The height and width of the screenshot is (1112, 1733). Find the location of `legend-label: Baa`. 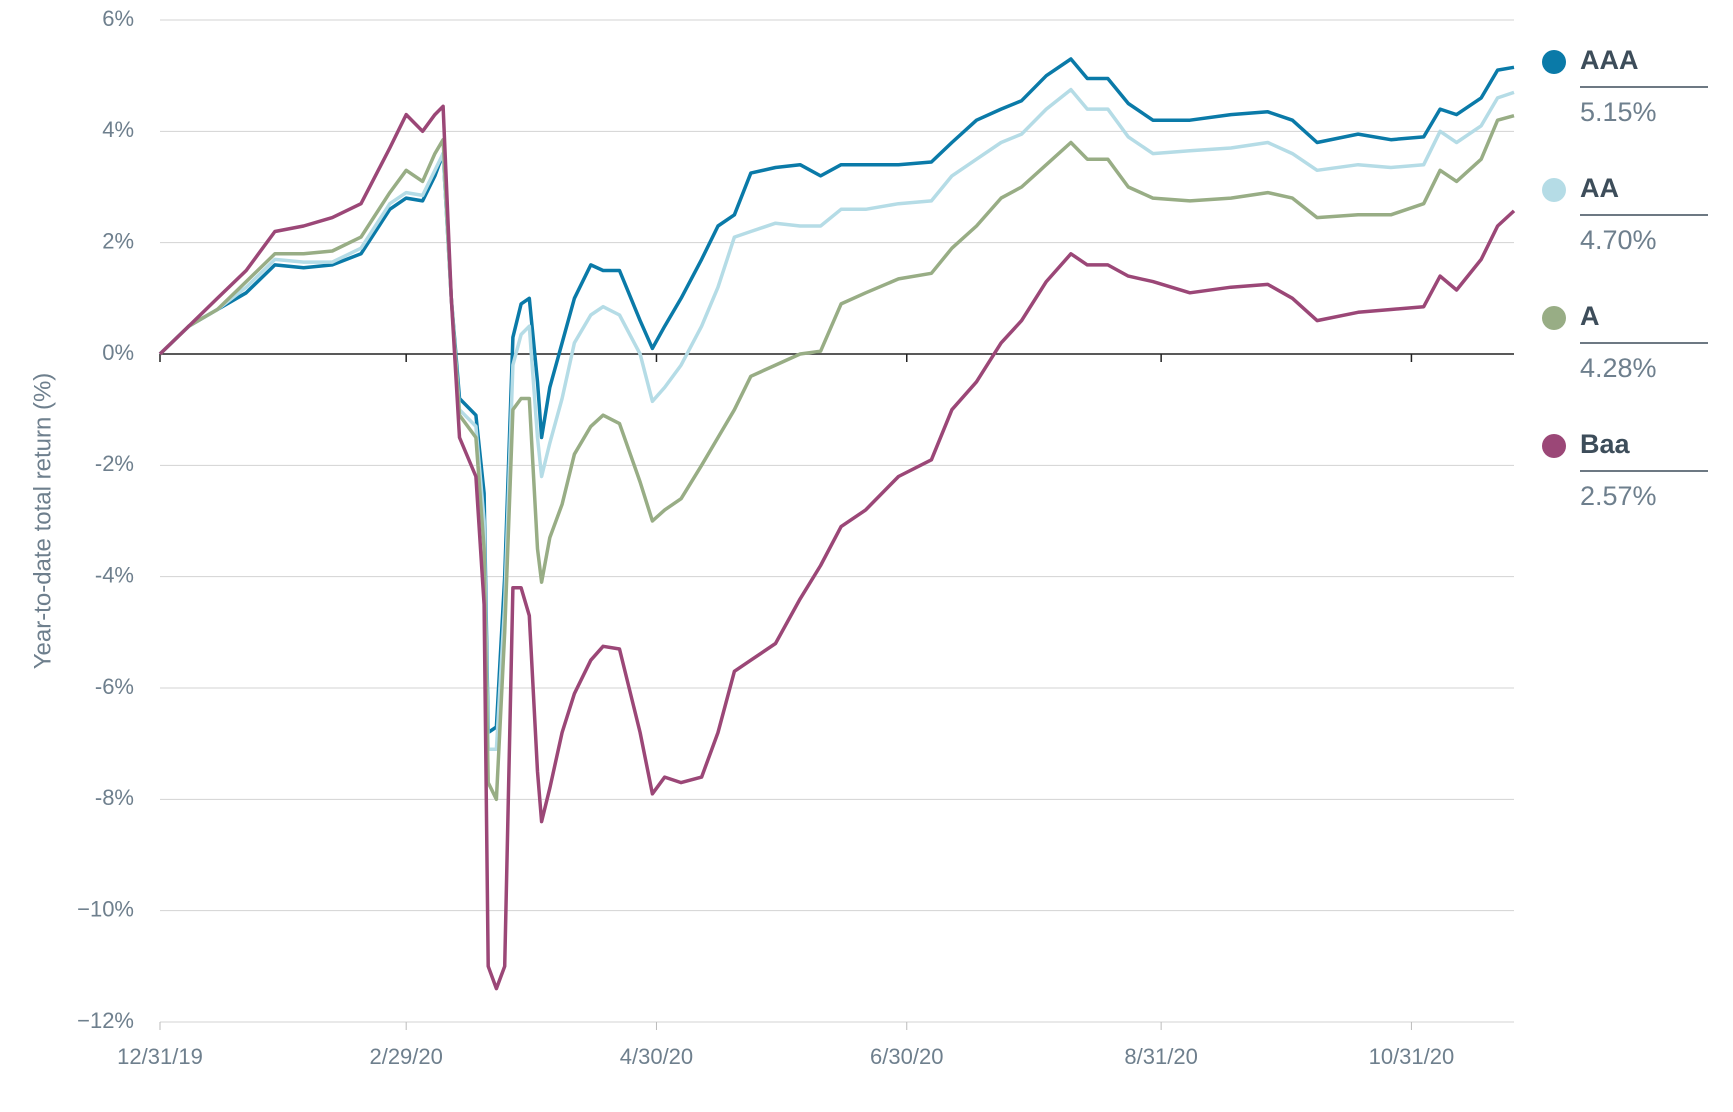

legend-label: Baa is located at coordinates (1605, 444).